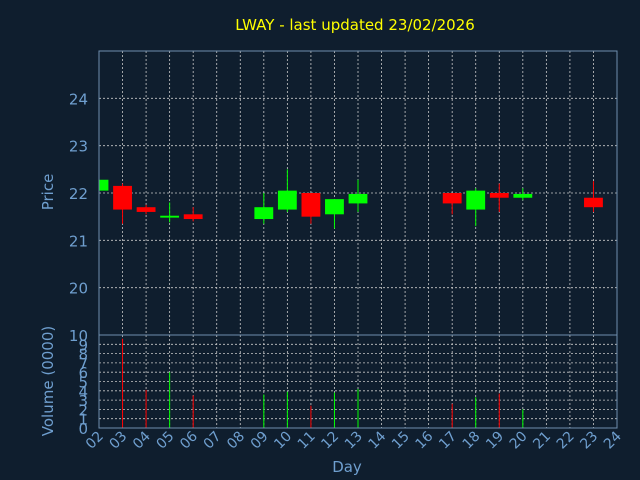 The height and width of the screenshot is (480, 640). What do you see at coordinates (118, 441) in the screenshot?
I see `day-tick-label: 03` at bounding box center [118, 441].